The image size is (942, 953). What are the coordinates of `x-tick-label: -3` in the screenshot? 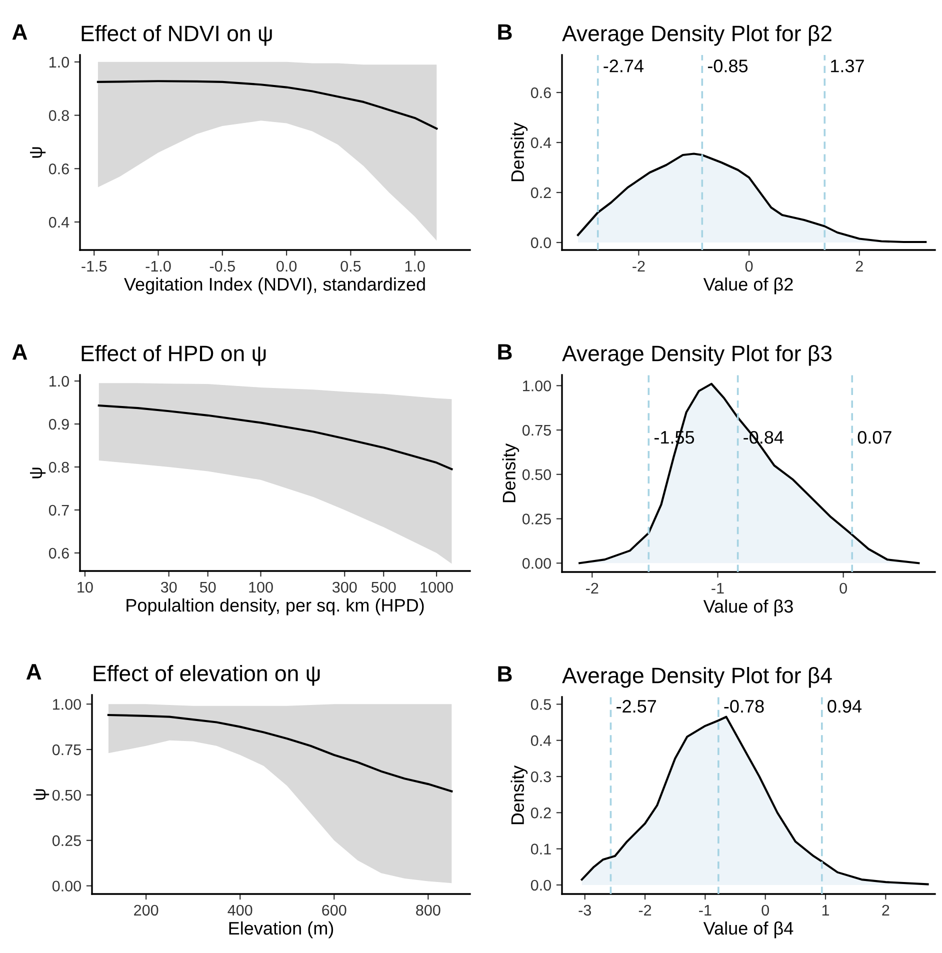 It's located at (584, 910).